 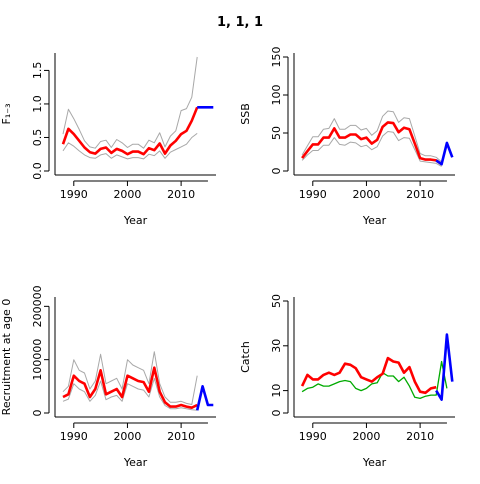 I want to click on y-tick-label: 30, so click(x=276, y=346).